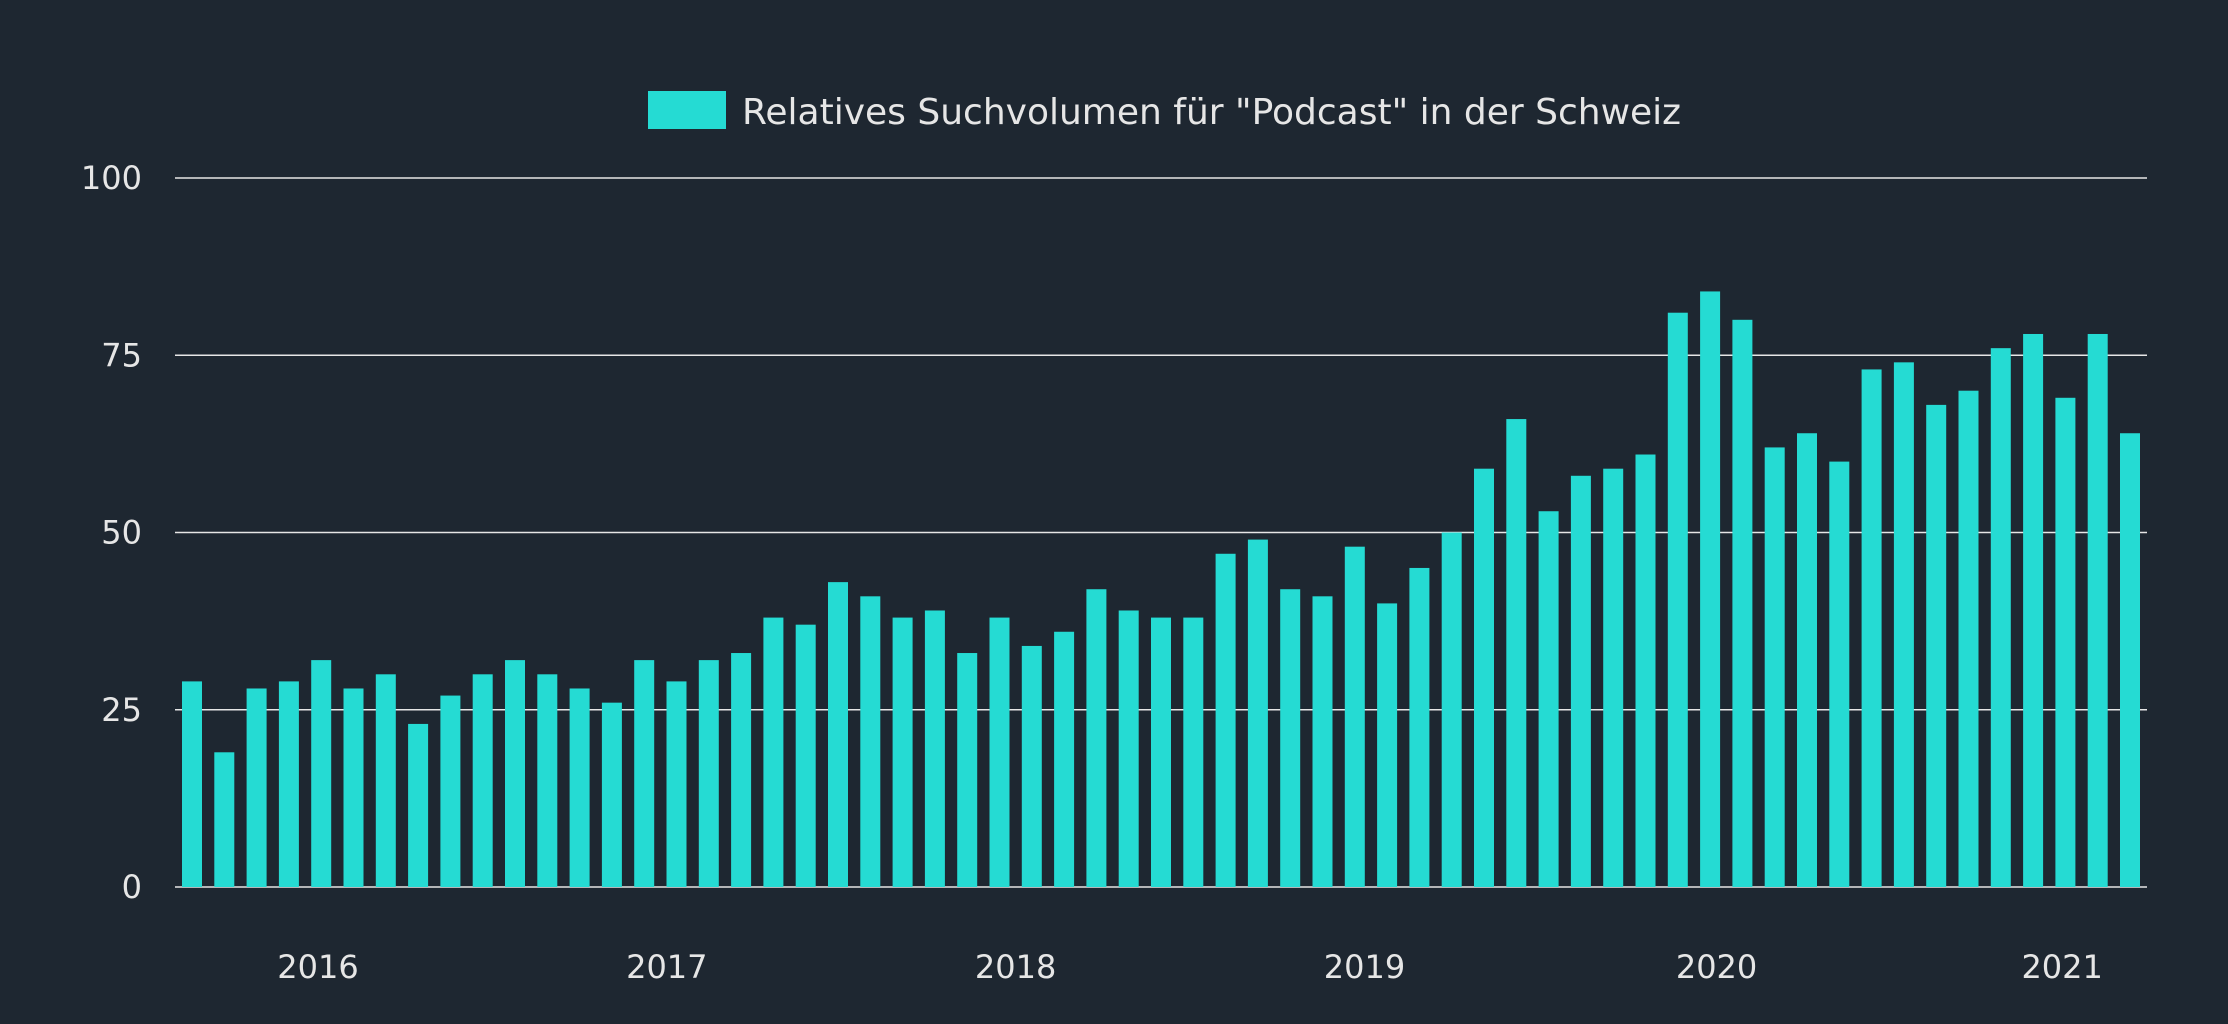 The image size is (2228, 1024). What do you see at coordinates (317, 967) in the screenshot?
I see `x-tick-label: 2016` at bounding box center [317, 967].